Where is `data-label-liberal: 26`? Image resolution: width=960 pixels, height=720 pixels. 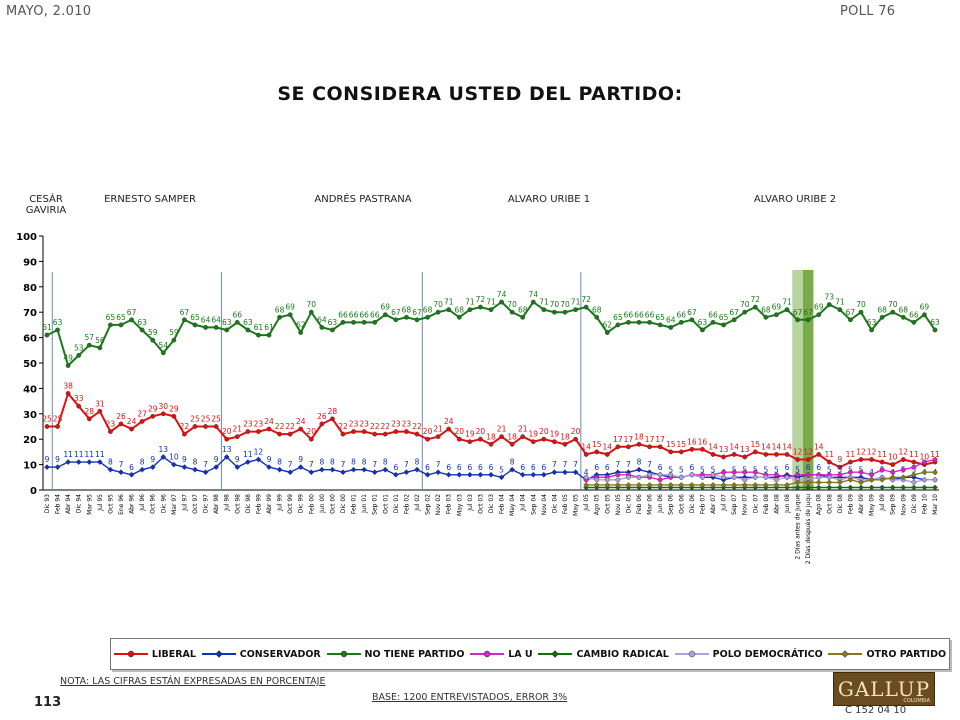 data-label-liberal: 26 is located at coordinates (121, 416).